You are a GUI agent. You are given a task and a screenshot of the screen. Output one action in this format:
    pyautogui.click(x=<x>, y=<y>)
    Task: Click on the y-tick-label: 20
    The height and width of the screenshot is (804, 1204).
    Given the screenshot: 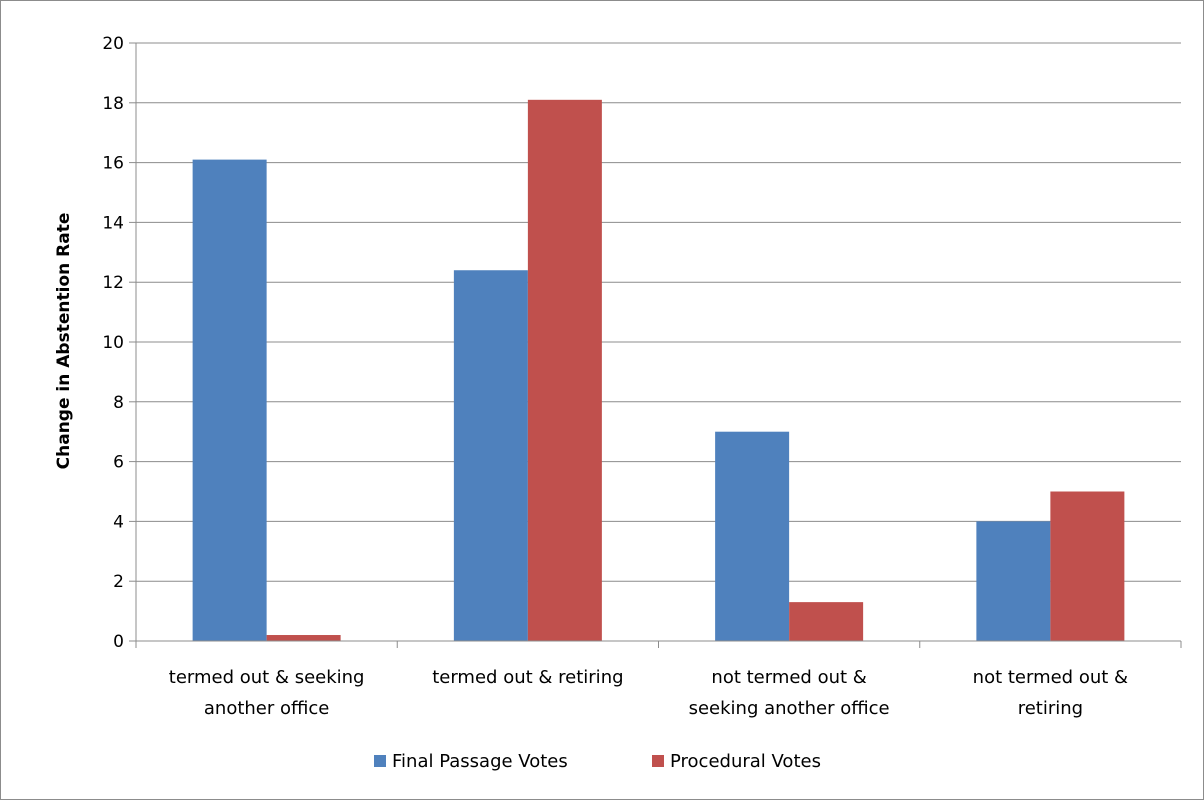 What is the action you would take?
    pyautogui.click(x=113, y=44)
    